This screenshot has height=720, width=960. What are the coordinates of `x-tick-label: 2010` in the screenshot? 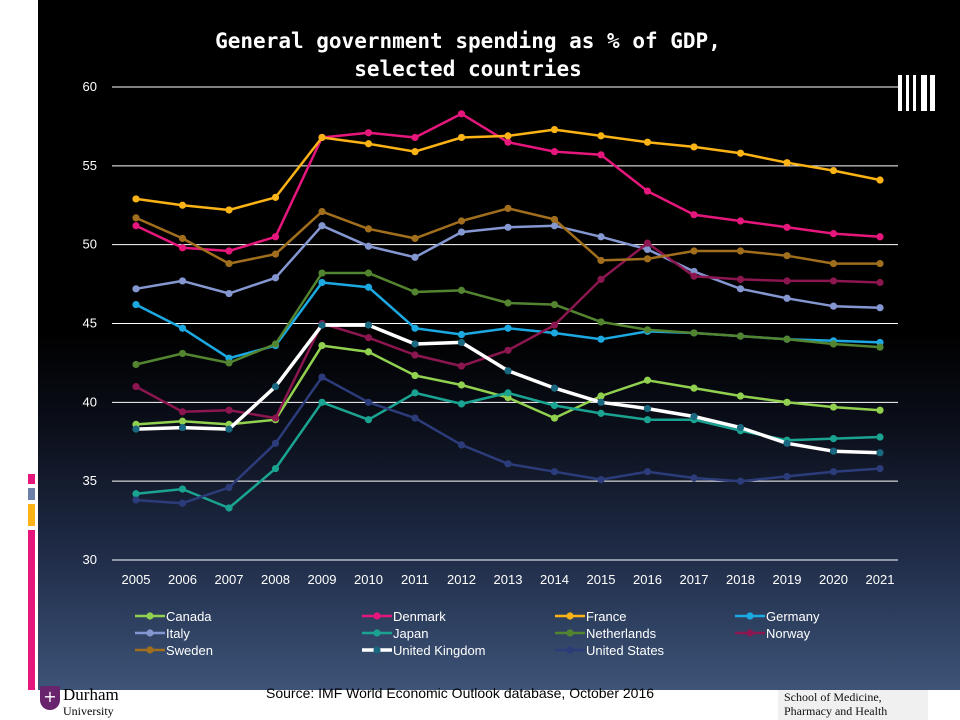 It's located at (368, 579).